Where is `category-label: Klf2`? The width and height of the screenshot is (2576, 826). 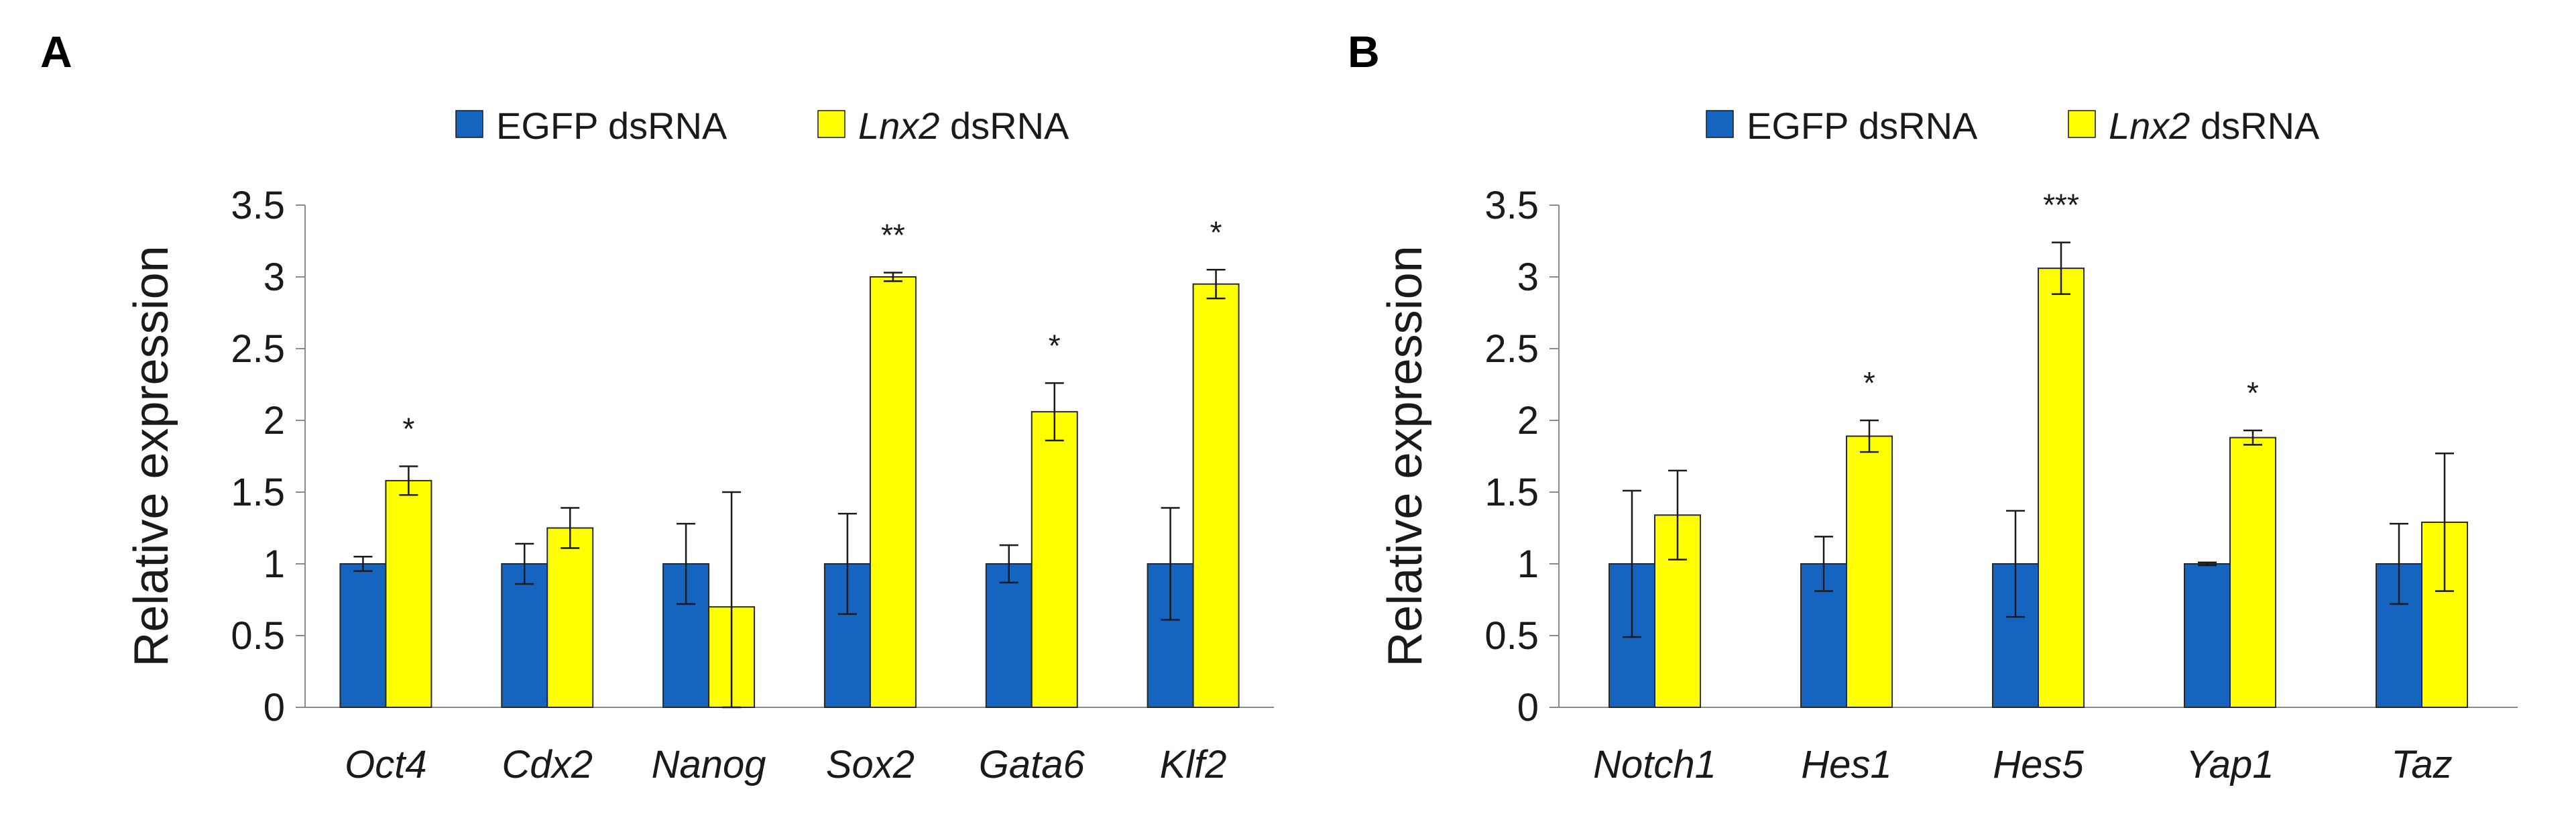 category-label: Klf2 is located at coordinates (1193, 764).